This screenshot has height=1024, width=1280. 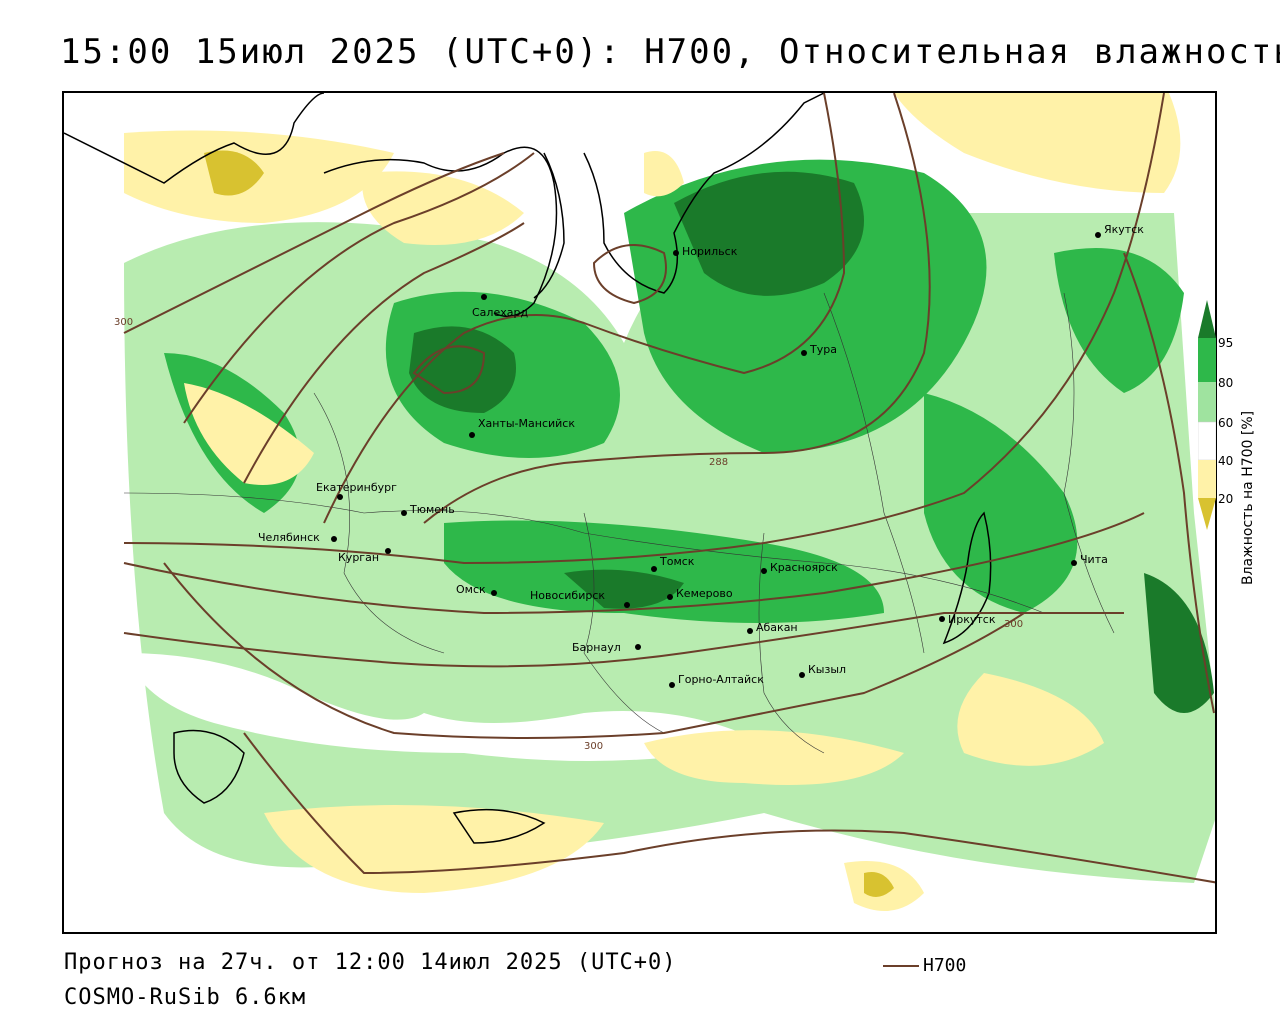 I want to click on colorbar-tick-95: 95, so click(x=1226, y=343).